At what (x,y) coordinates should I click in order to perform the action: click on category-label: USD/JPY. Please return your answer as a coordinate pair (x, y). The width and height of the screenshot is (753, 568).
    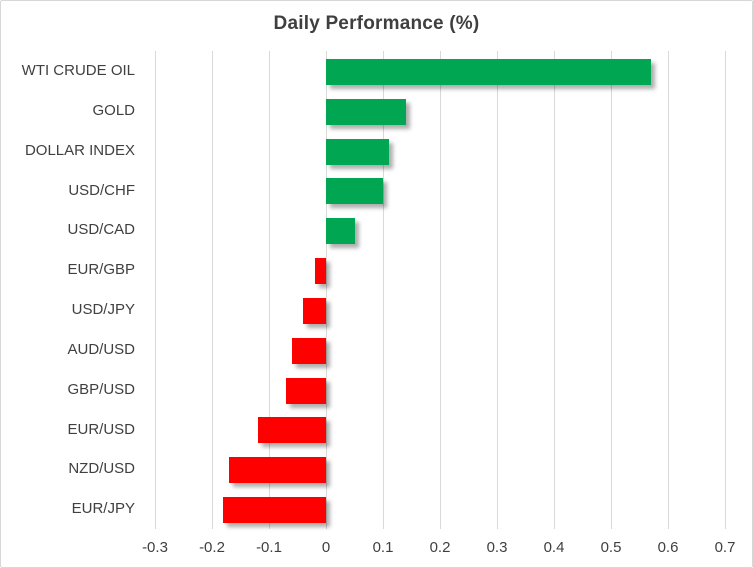
    Looking at the image, I should click on (103, 309).